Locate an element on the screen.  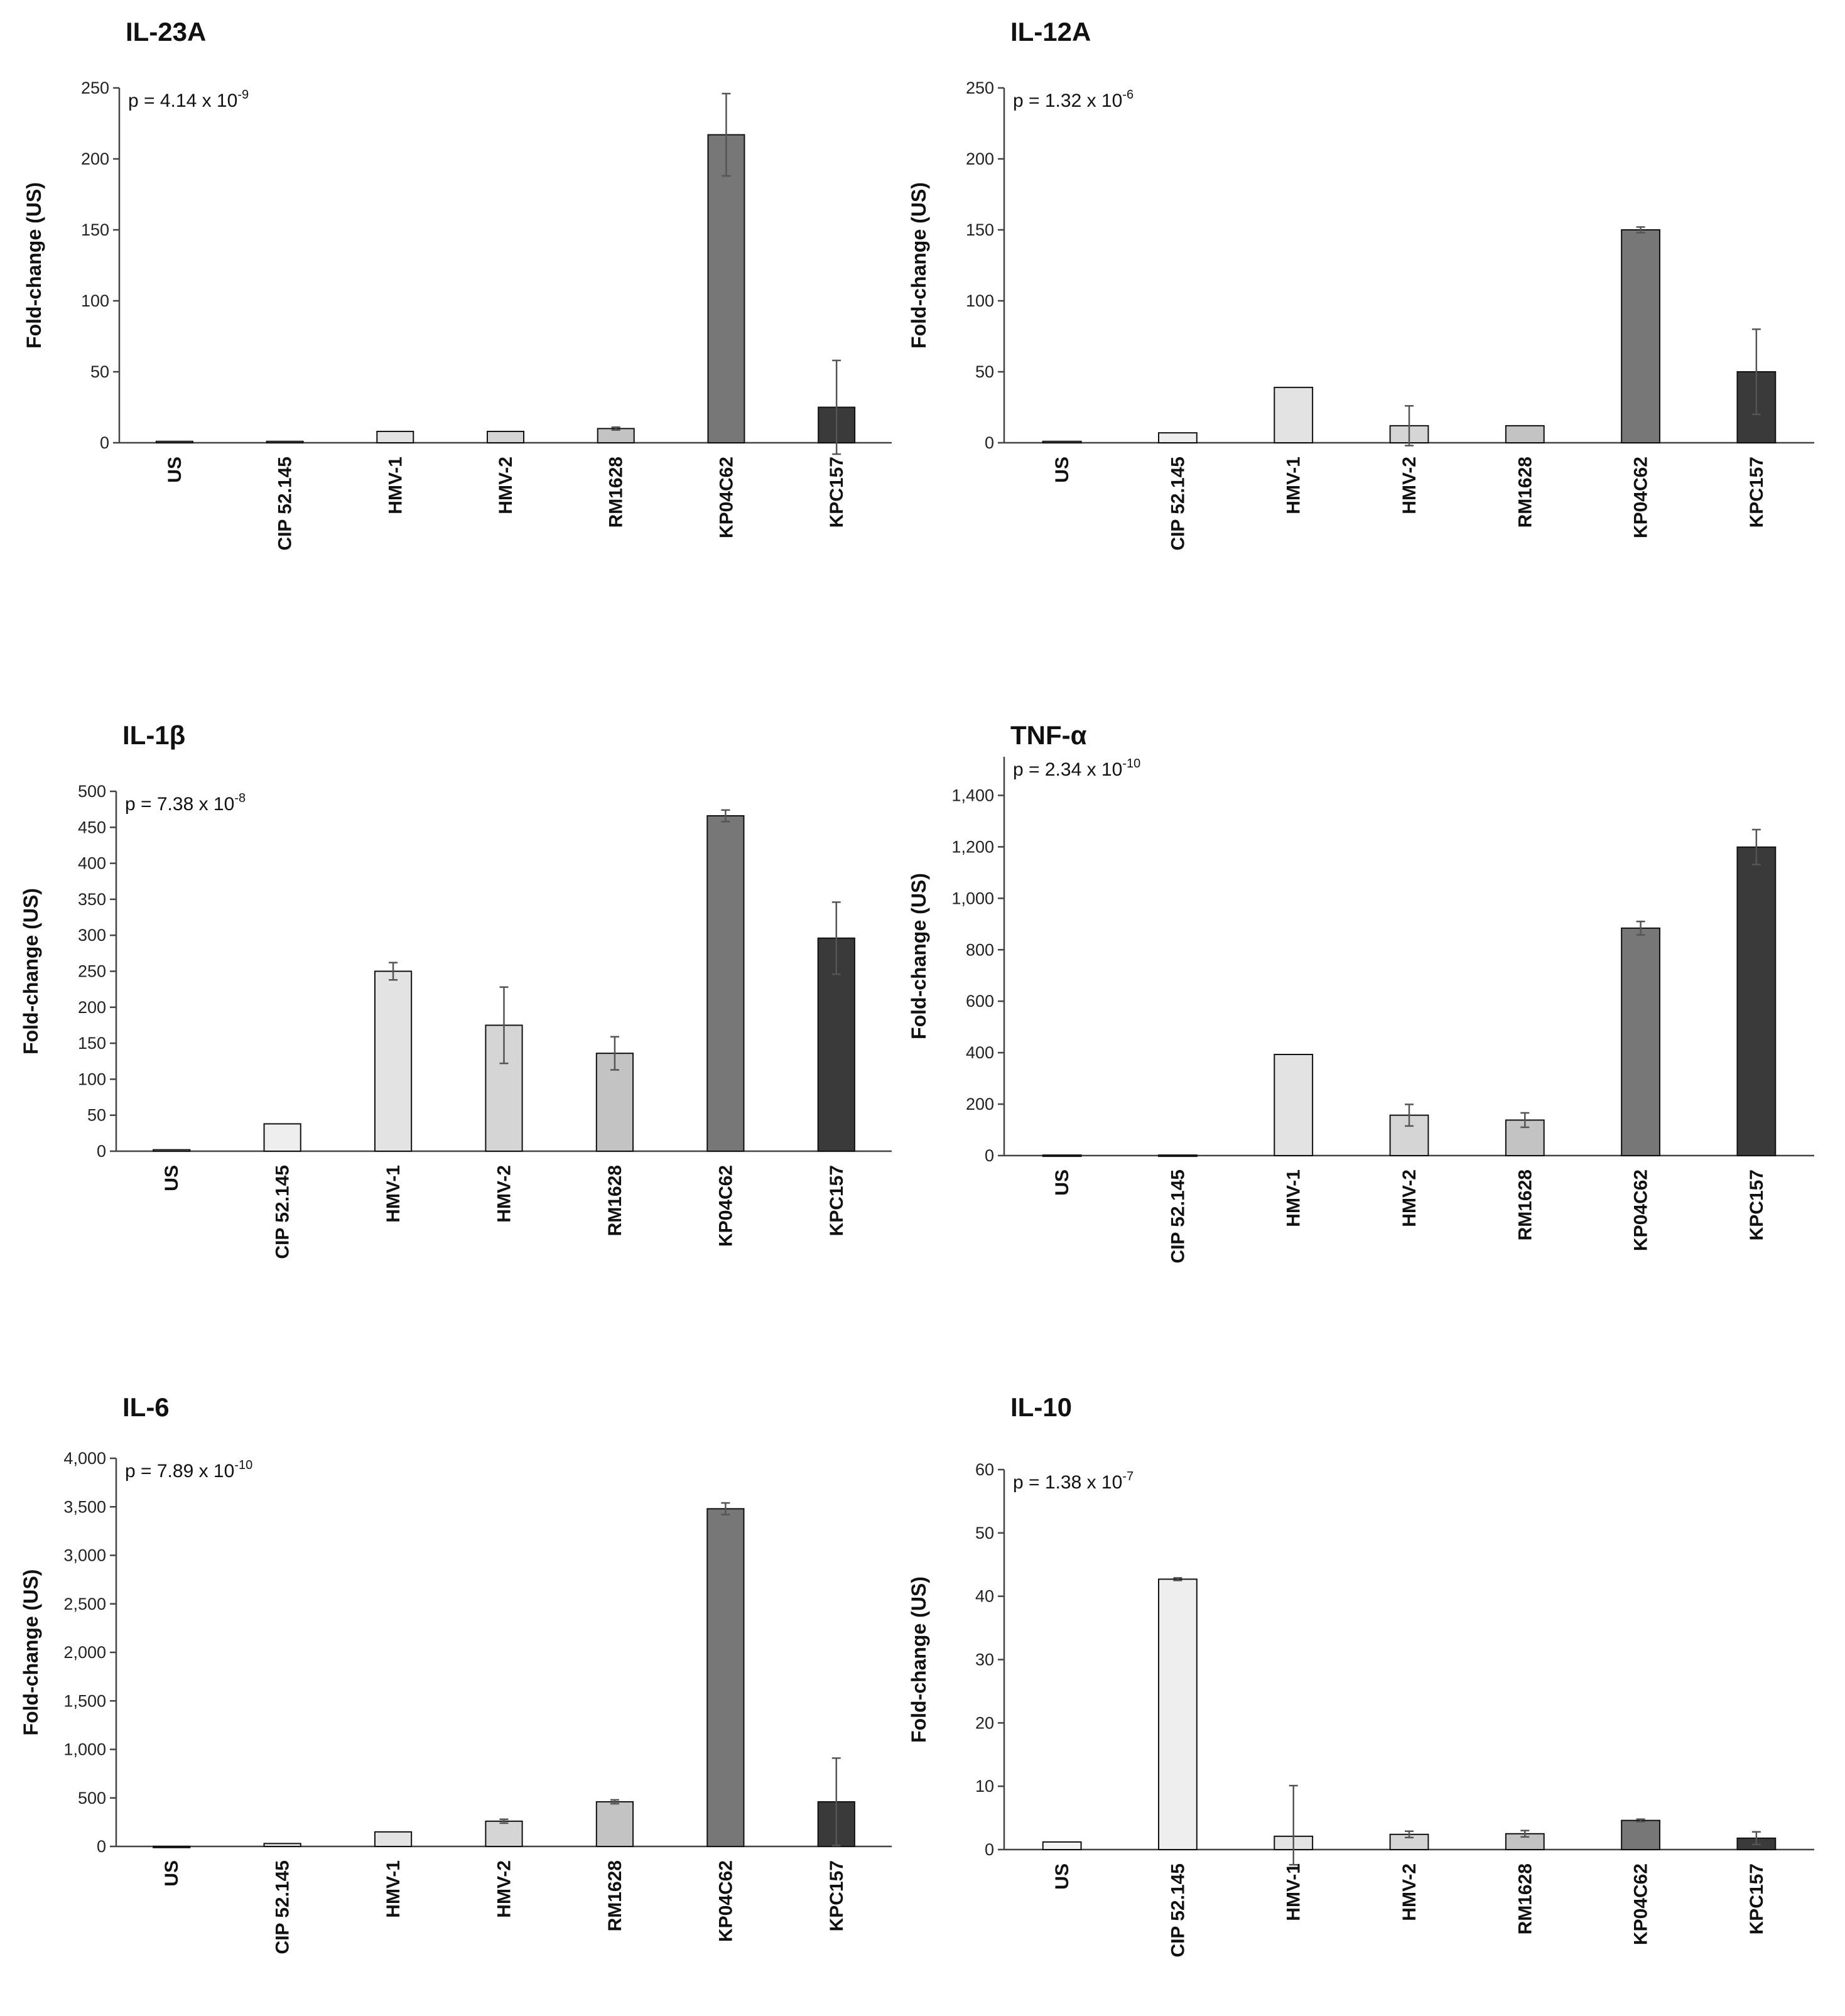
y-tick-label: 60 is located at coordinates (984, 1469).